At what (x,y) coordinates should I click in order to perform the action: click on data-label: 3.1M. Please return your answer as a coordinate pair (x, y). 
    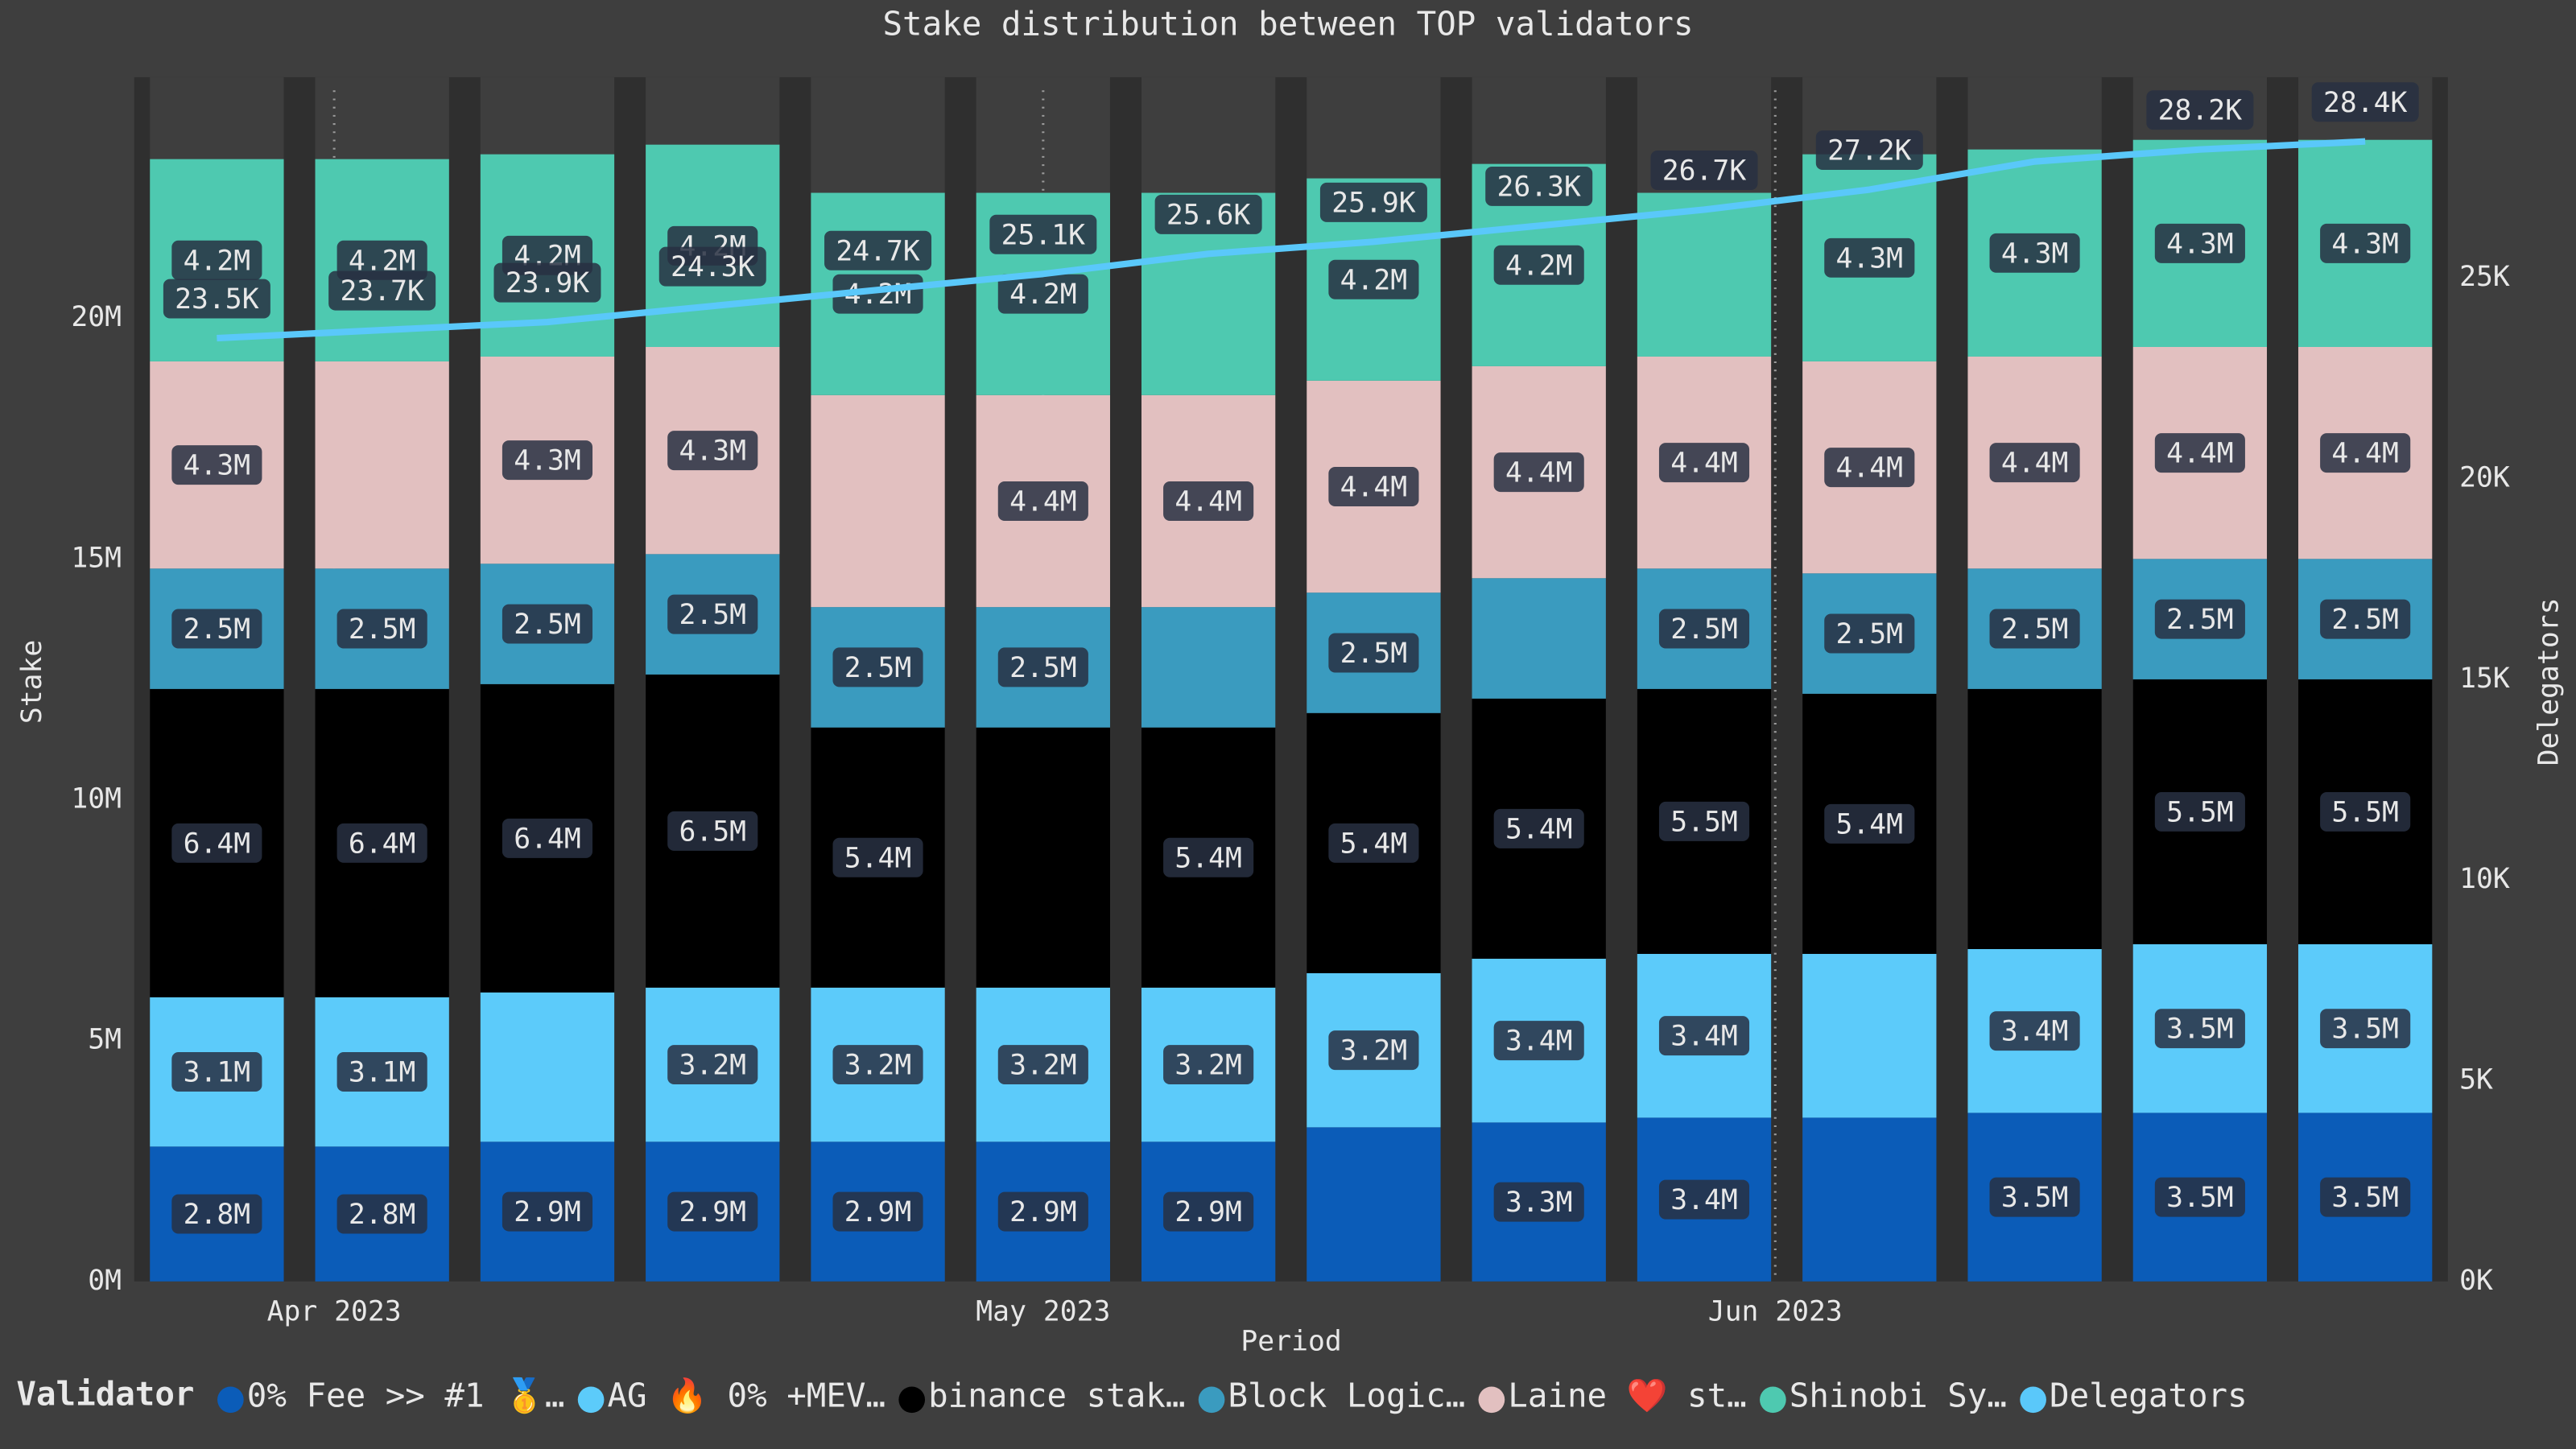
    Looking at the image, I should click on (381, 1072).